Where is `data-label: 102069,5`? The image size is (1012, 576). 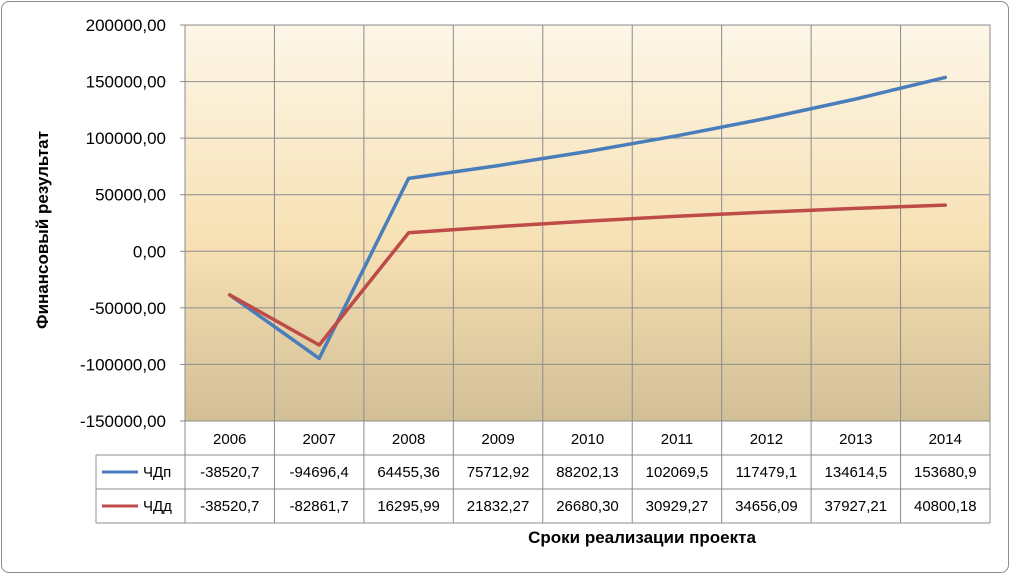
data-label: 102069,5 is located at coordinates (677, 472).